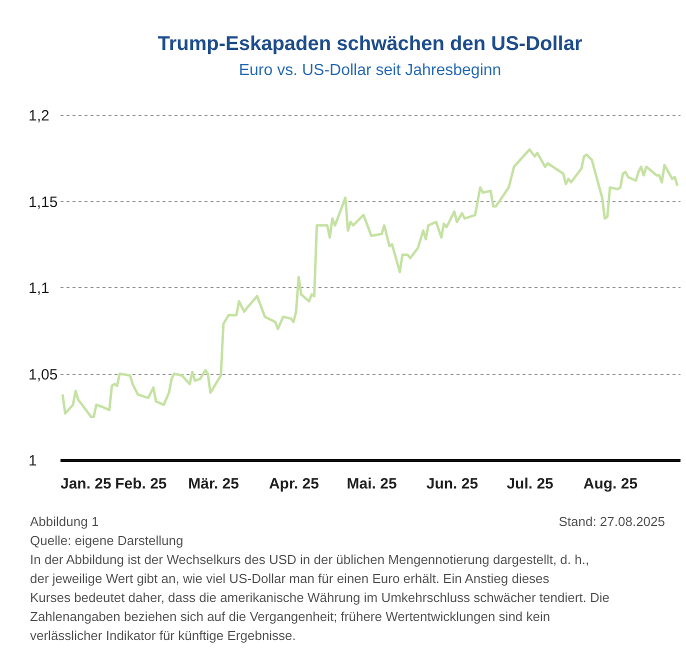  What do you see at coordinates (32, 461) in the screenshot?
I see `y-tick-label: 1` at bounding box center [32, 461].